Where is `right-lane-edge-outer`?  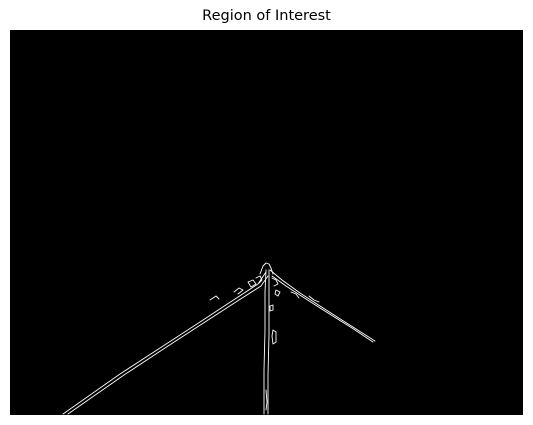
right-lane-edge-outer is located at coordinates (322, 305).